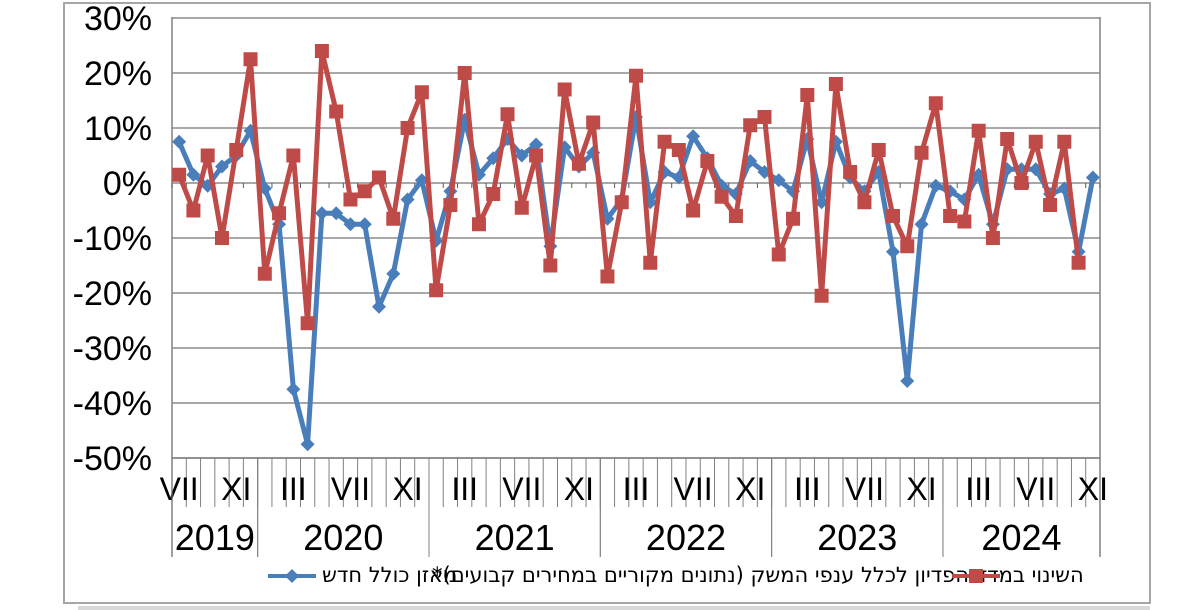 This screenshot has height=610, width=1200. What do you see at coordinates (112, 349) in the screenshot?
I see `y-axis-tick-label: -30%` at bounding box center [112, 349].